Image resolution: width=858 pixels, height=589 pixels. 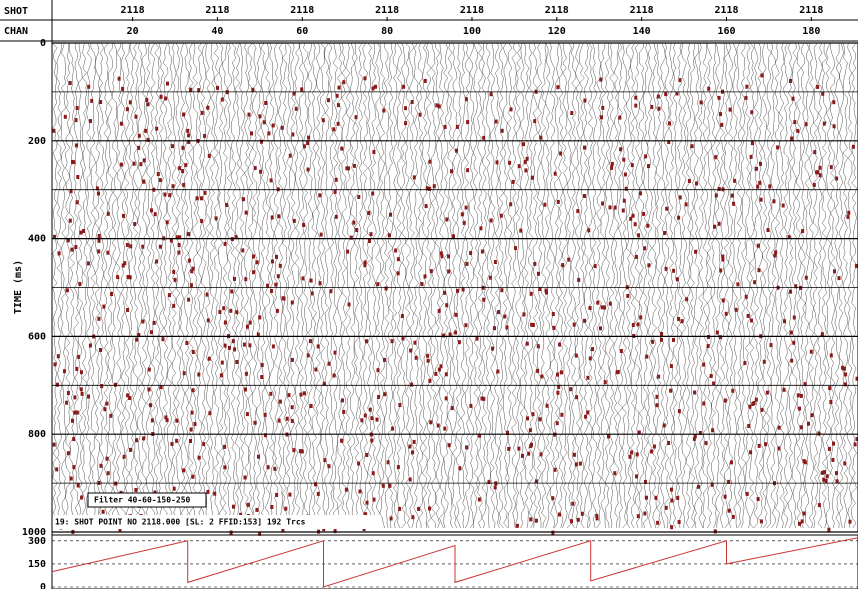 What do you see at coordinates (454, 562) in the screenshot?
I see `panel-line` at bounding box center [454, 562].